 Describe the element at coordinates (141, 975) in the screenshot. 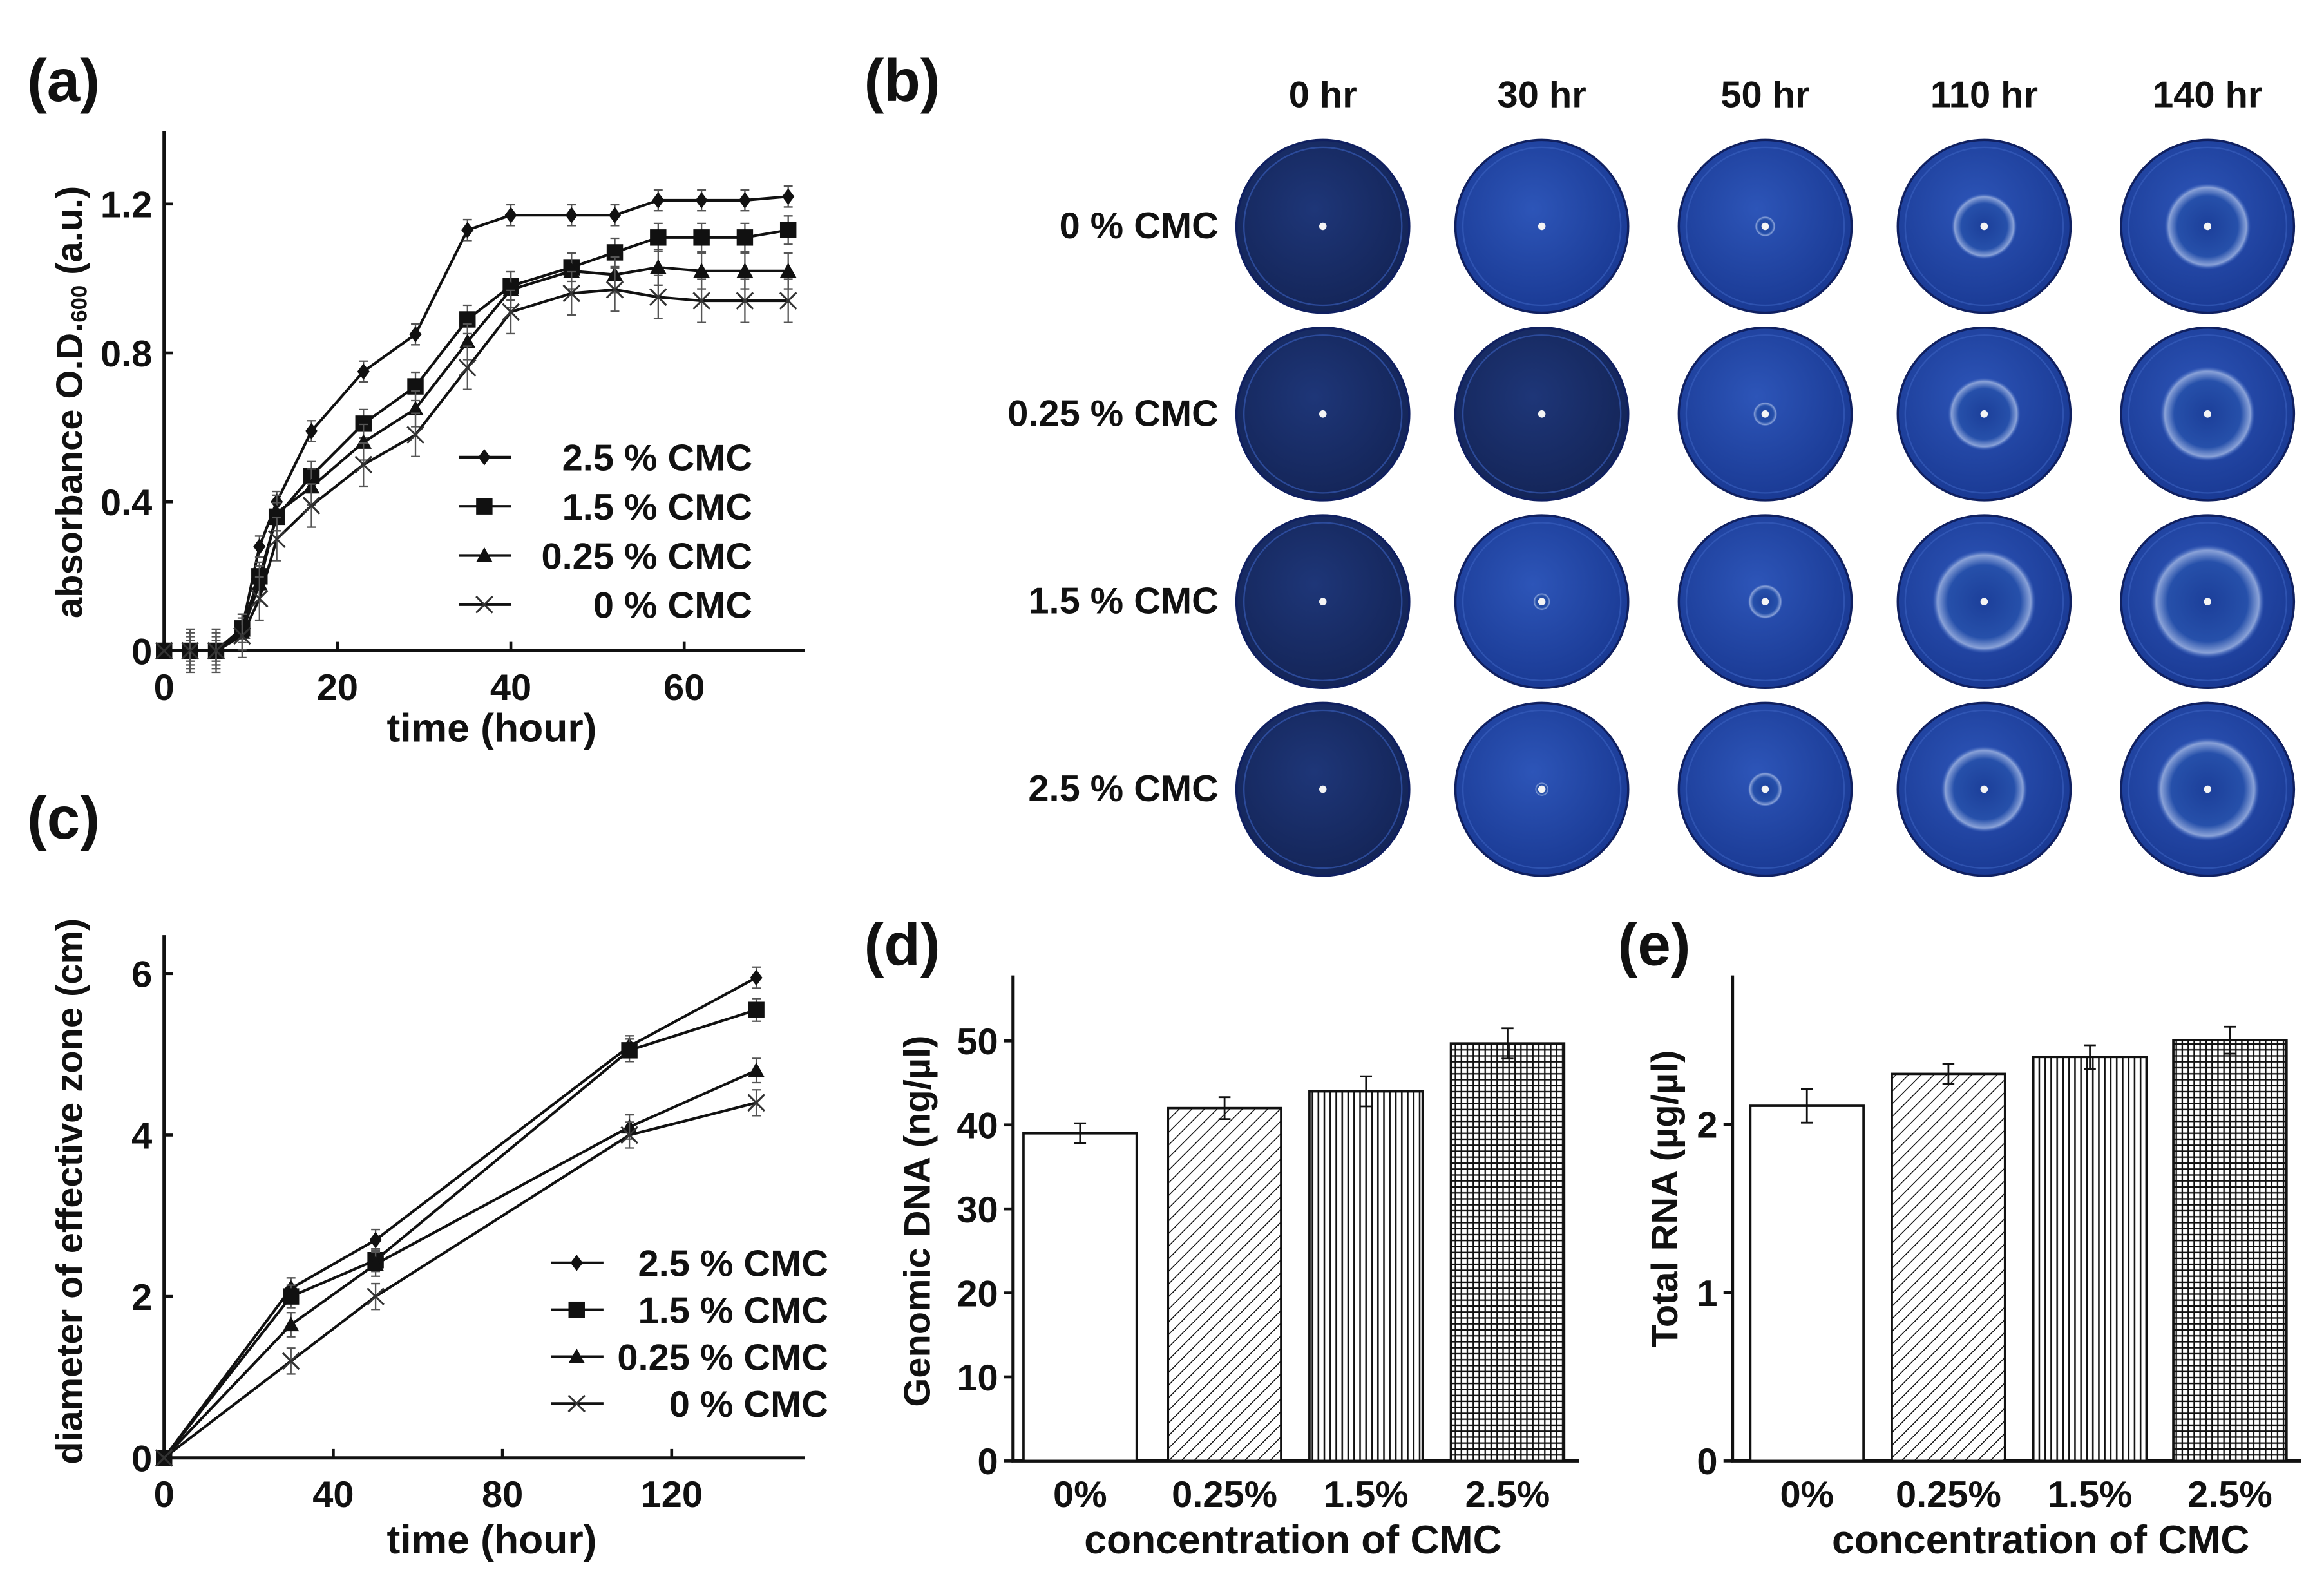

I see `y-tick-label: 6` at that location.